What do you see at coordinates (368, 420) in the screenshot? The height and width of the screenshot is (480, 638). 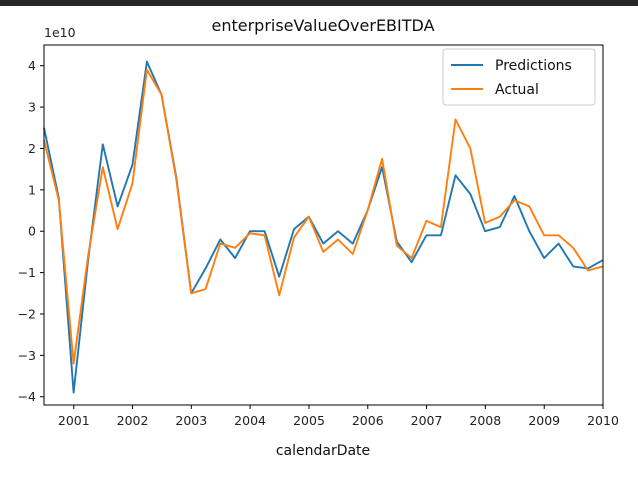 I see `x-tick-label: 2006` at bounding box center [368, 420].